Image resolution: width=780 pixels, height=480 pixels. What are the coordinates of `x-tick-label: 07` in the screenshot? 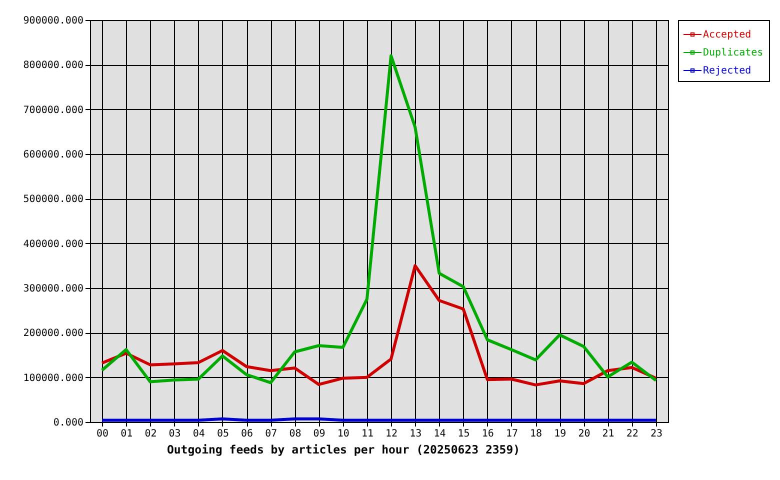 It's located at (271, 434).